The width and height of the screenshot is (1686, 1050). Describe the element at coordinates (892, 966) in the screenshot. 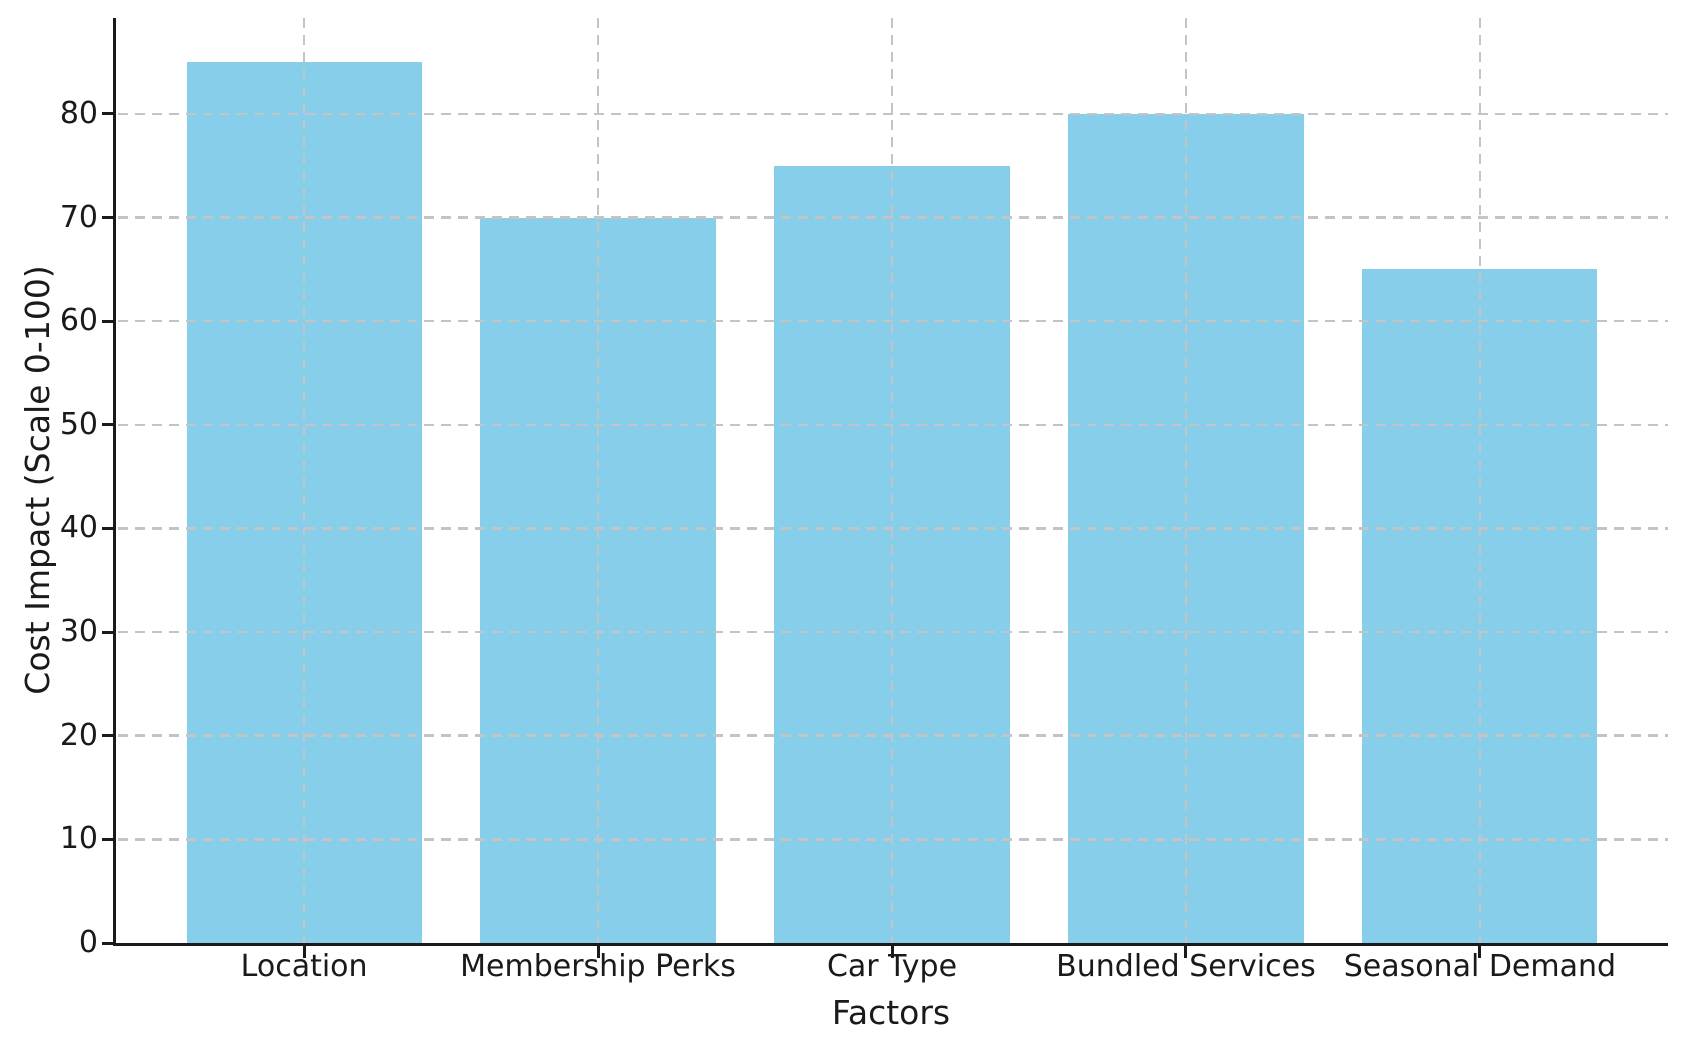

I see `x-tick-label: Car Type` at that location.